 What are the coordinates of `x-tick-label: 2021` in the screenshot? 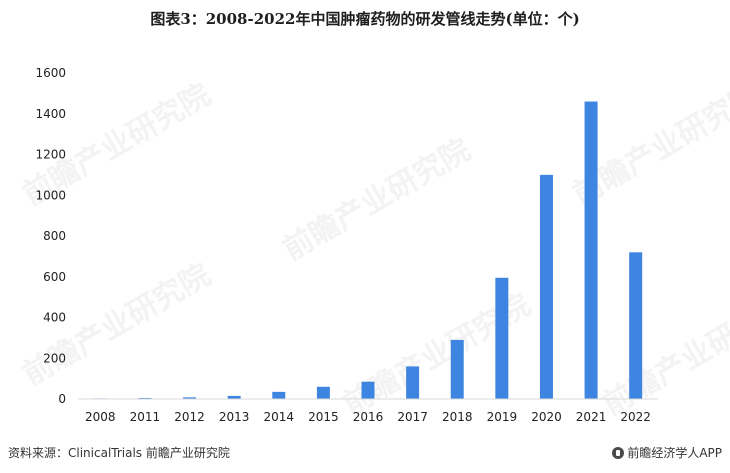 It's located at (591, 417).